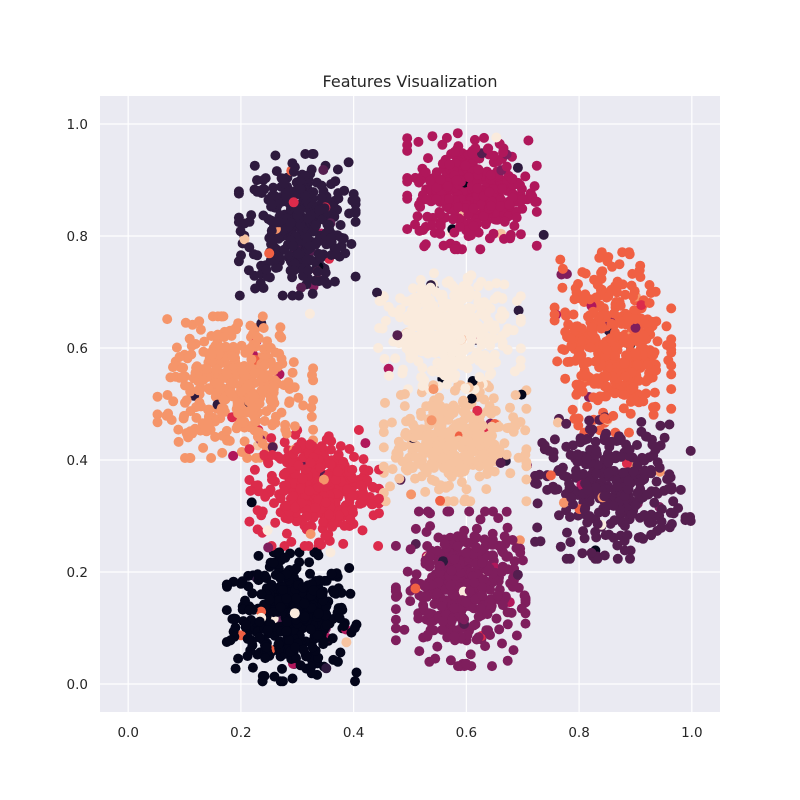 The image size is (800, 800). Describe the element at coordinates (77, 573) in the screenshot. I see `y-tick-label: 0.2` at that location.